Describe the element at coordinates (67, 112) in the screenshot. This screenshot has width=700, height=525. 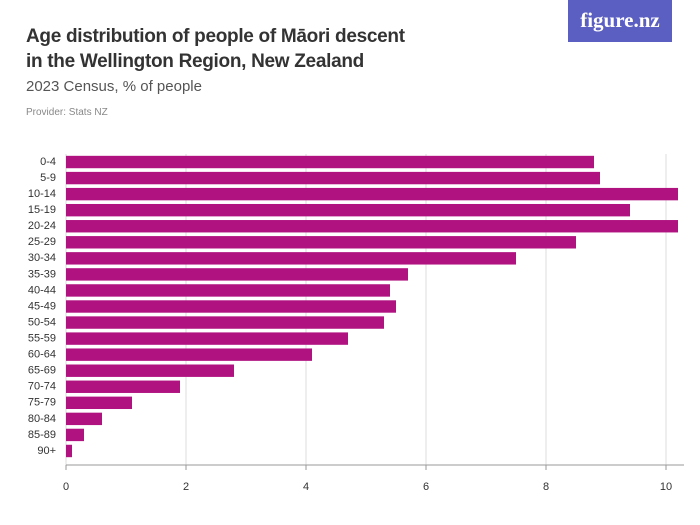
I see `provider: Provider: Stats NZ` at that location.